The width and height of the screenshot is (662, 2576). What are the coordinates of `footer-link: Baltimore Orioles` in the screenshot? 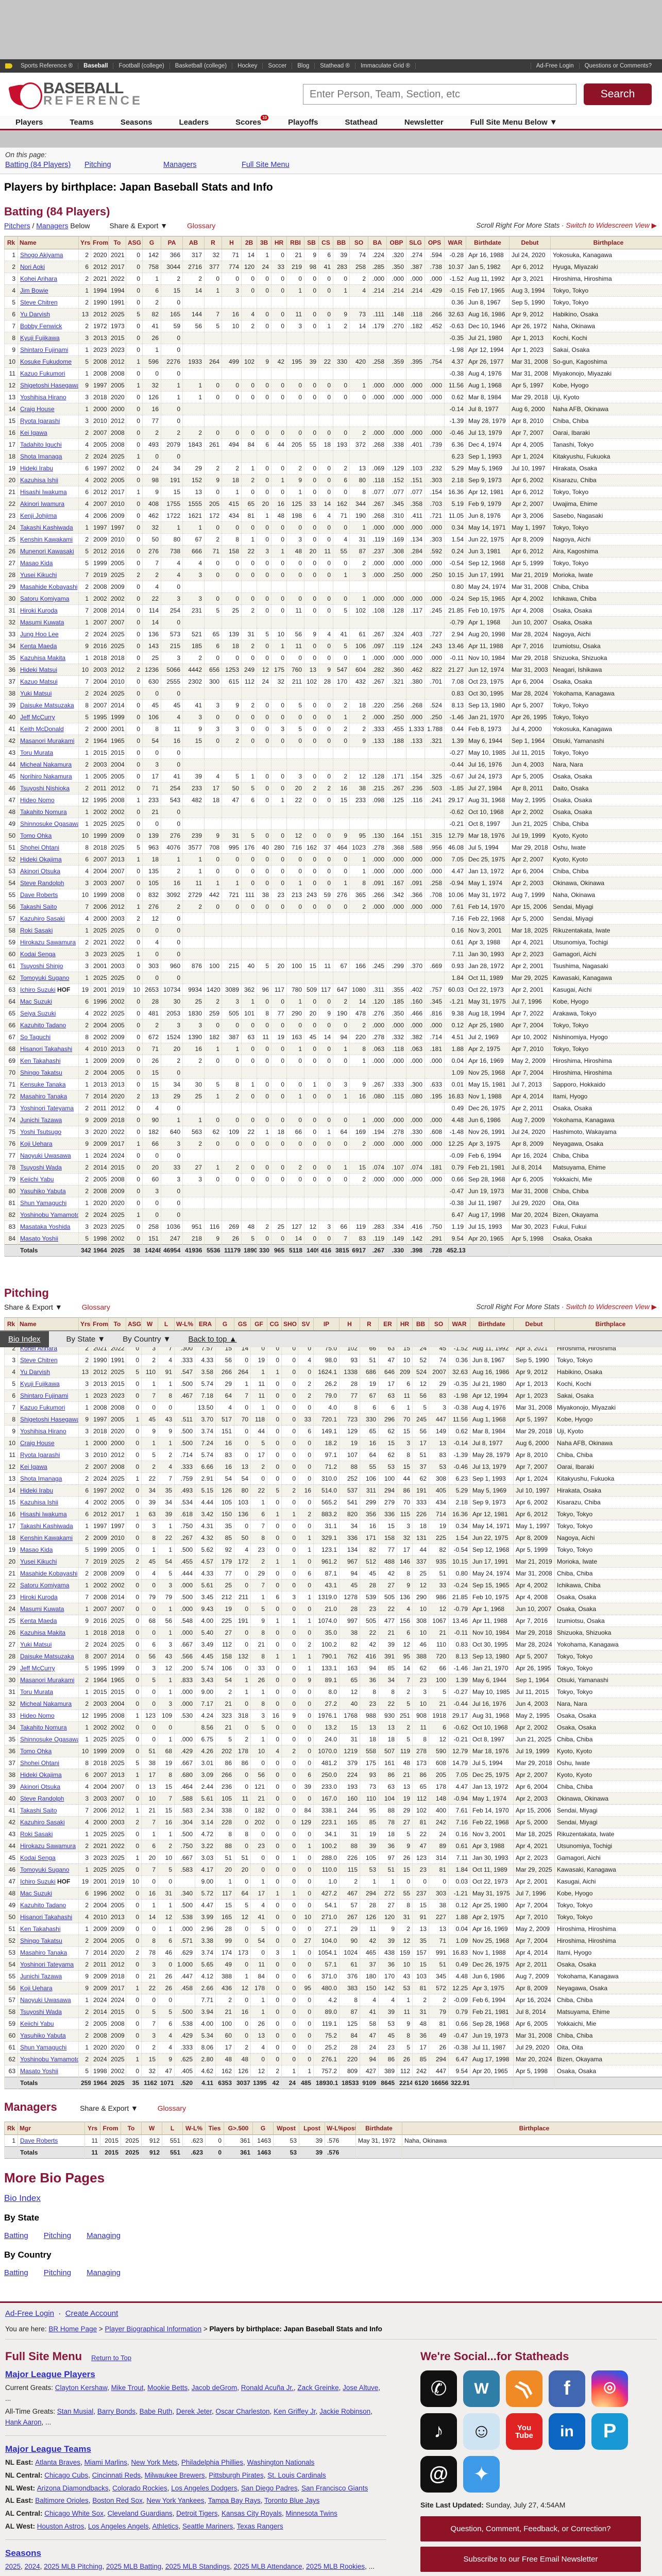 It's located at (62, 2501).